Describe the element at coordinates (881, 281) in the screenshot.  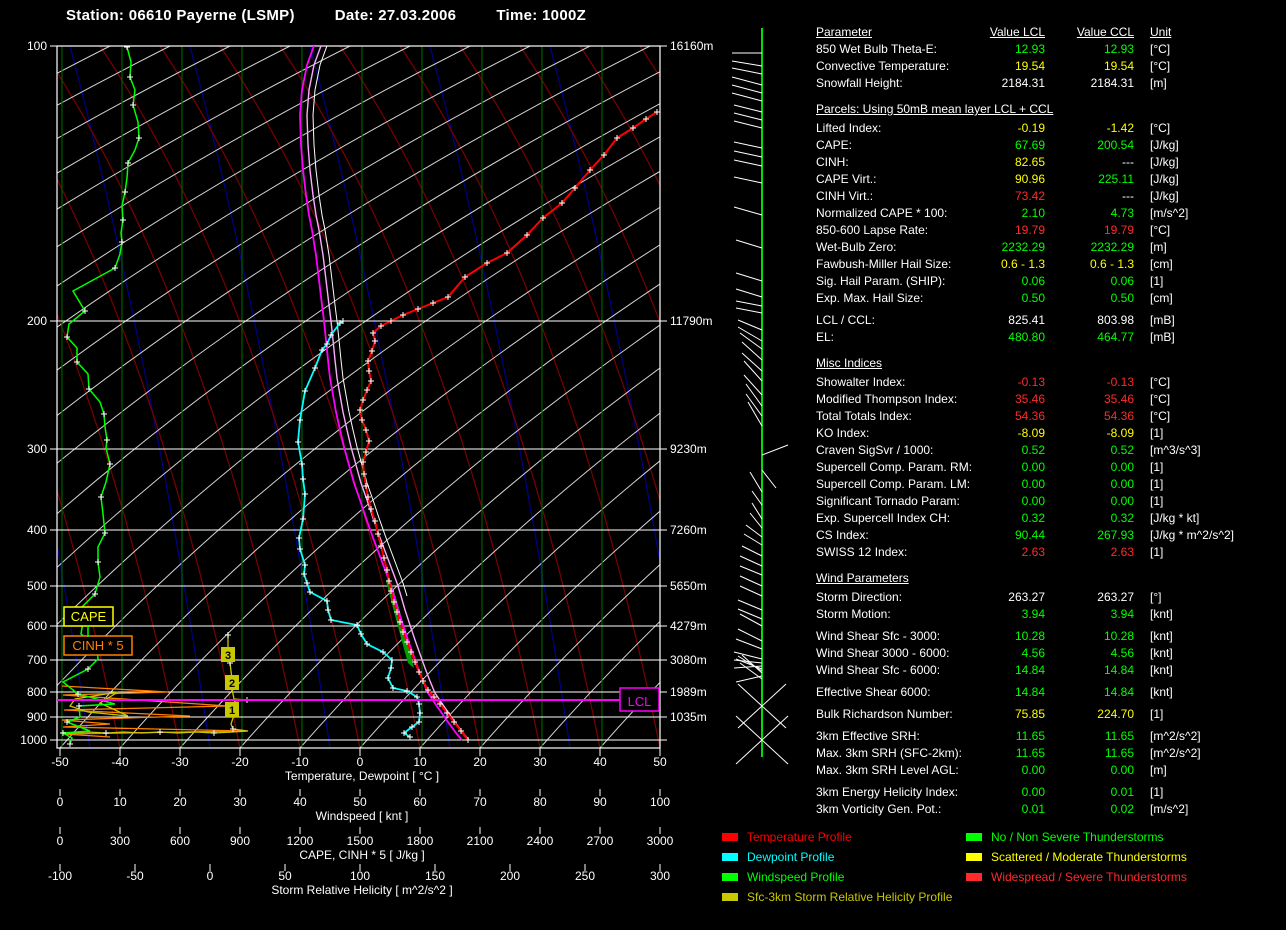
I see `parameter-label: Sig. Hail Param. (SHIP):` at that location.